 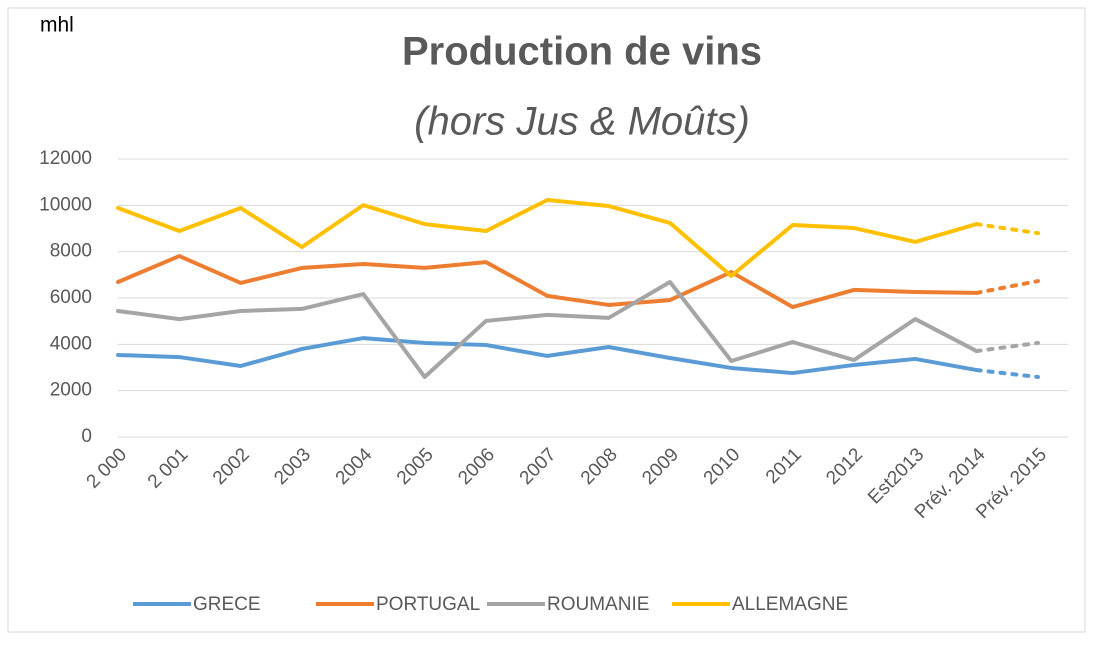 I want to click on chart-title: Production de vins, so click(x=582, y=52).